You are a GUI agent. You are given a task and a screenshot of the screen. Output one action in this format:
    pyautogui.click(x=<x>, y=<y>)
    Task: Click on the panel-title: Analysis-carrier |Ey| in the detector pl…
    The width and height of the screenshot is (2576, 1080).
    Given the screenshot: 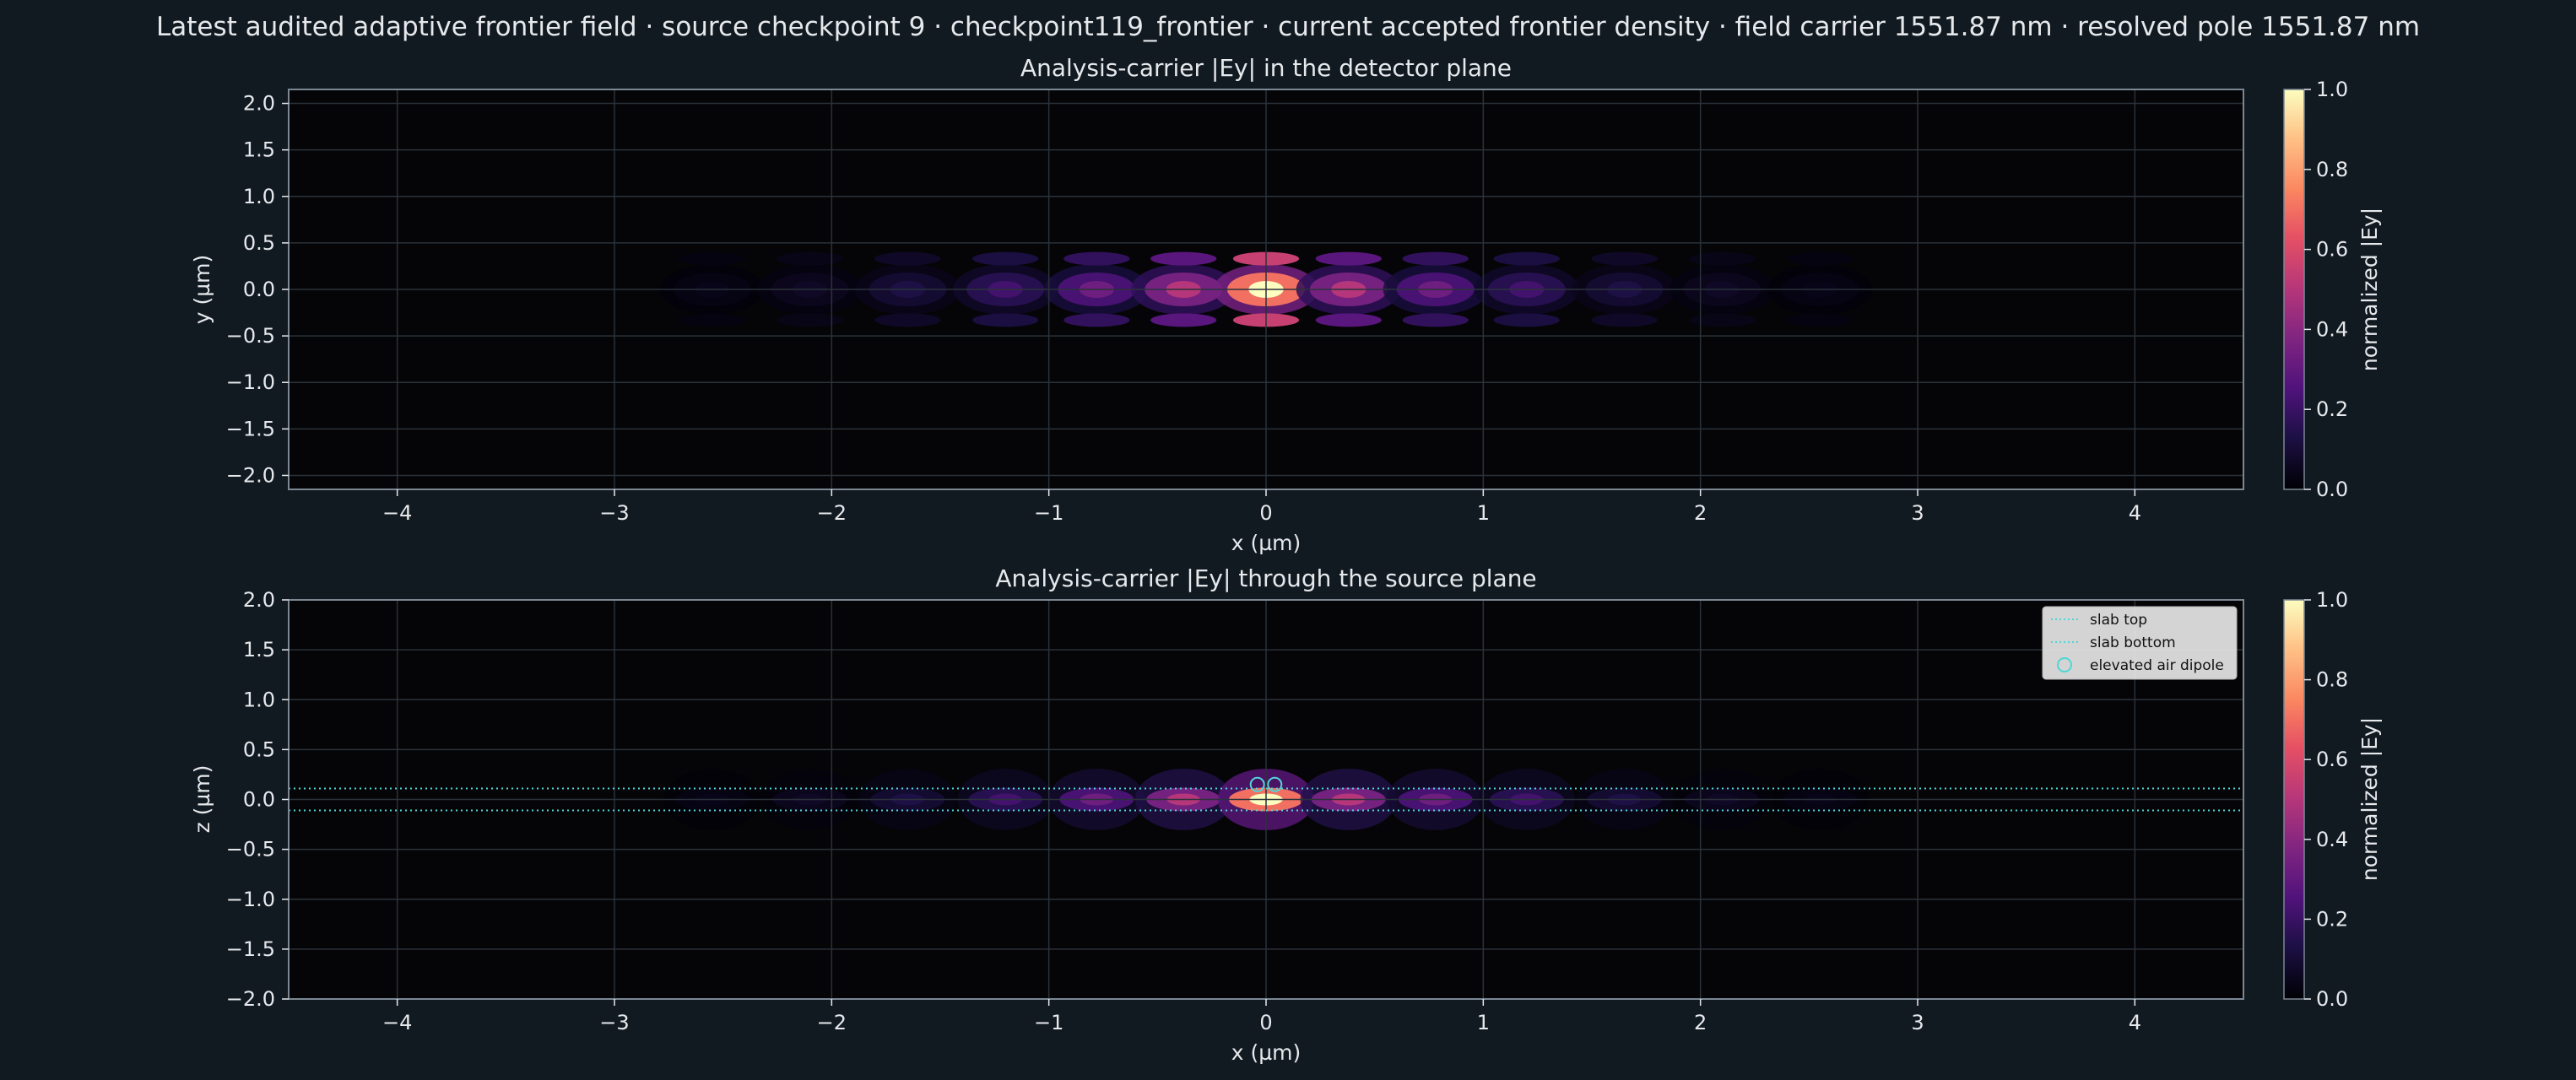 What is the action you would take?
    pyautogui.click(x=1266, y=68)
    